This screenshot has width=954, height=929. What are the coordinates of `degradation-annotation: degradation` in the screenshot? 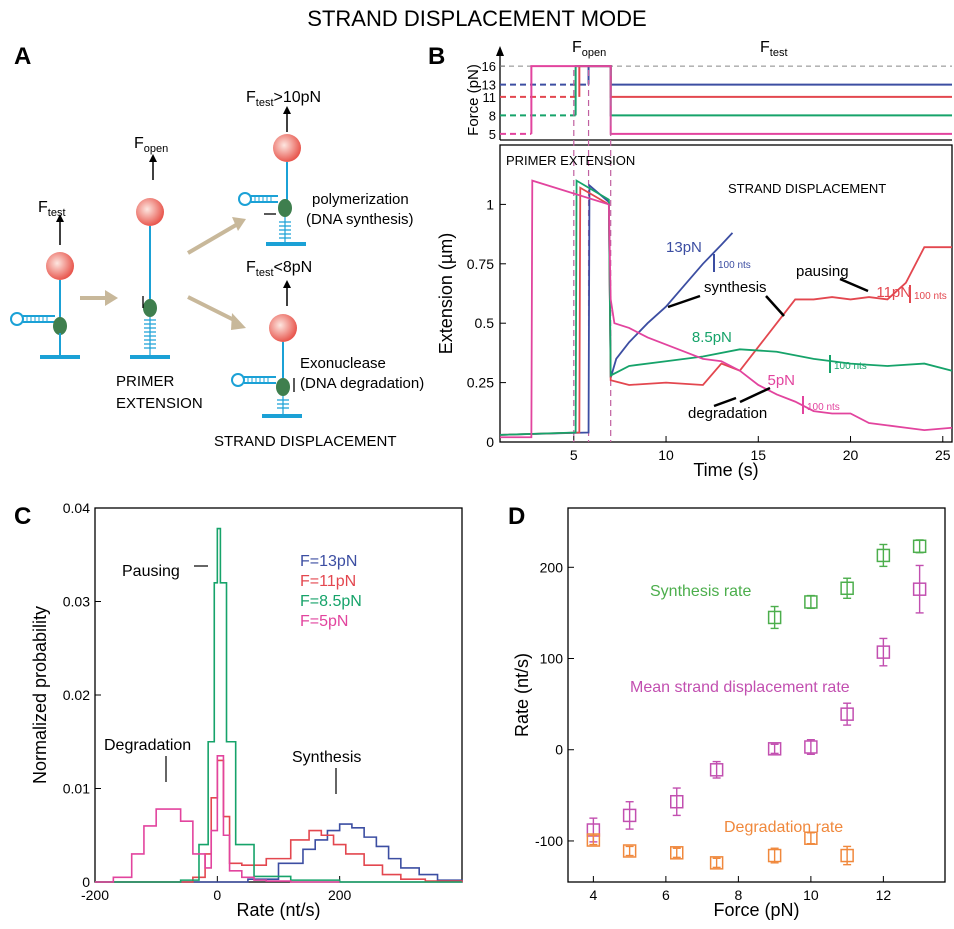 It's located at (727, 413).